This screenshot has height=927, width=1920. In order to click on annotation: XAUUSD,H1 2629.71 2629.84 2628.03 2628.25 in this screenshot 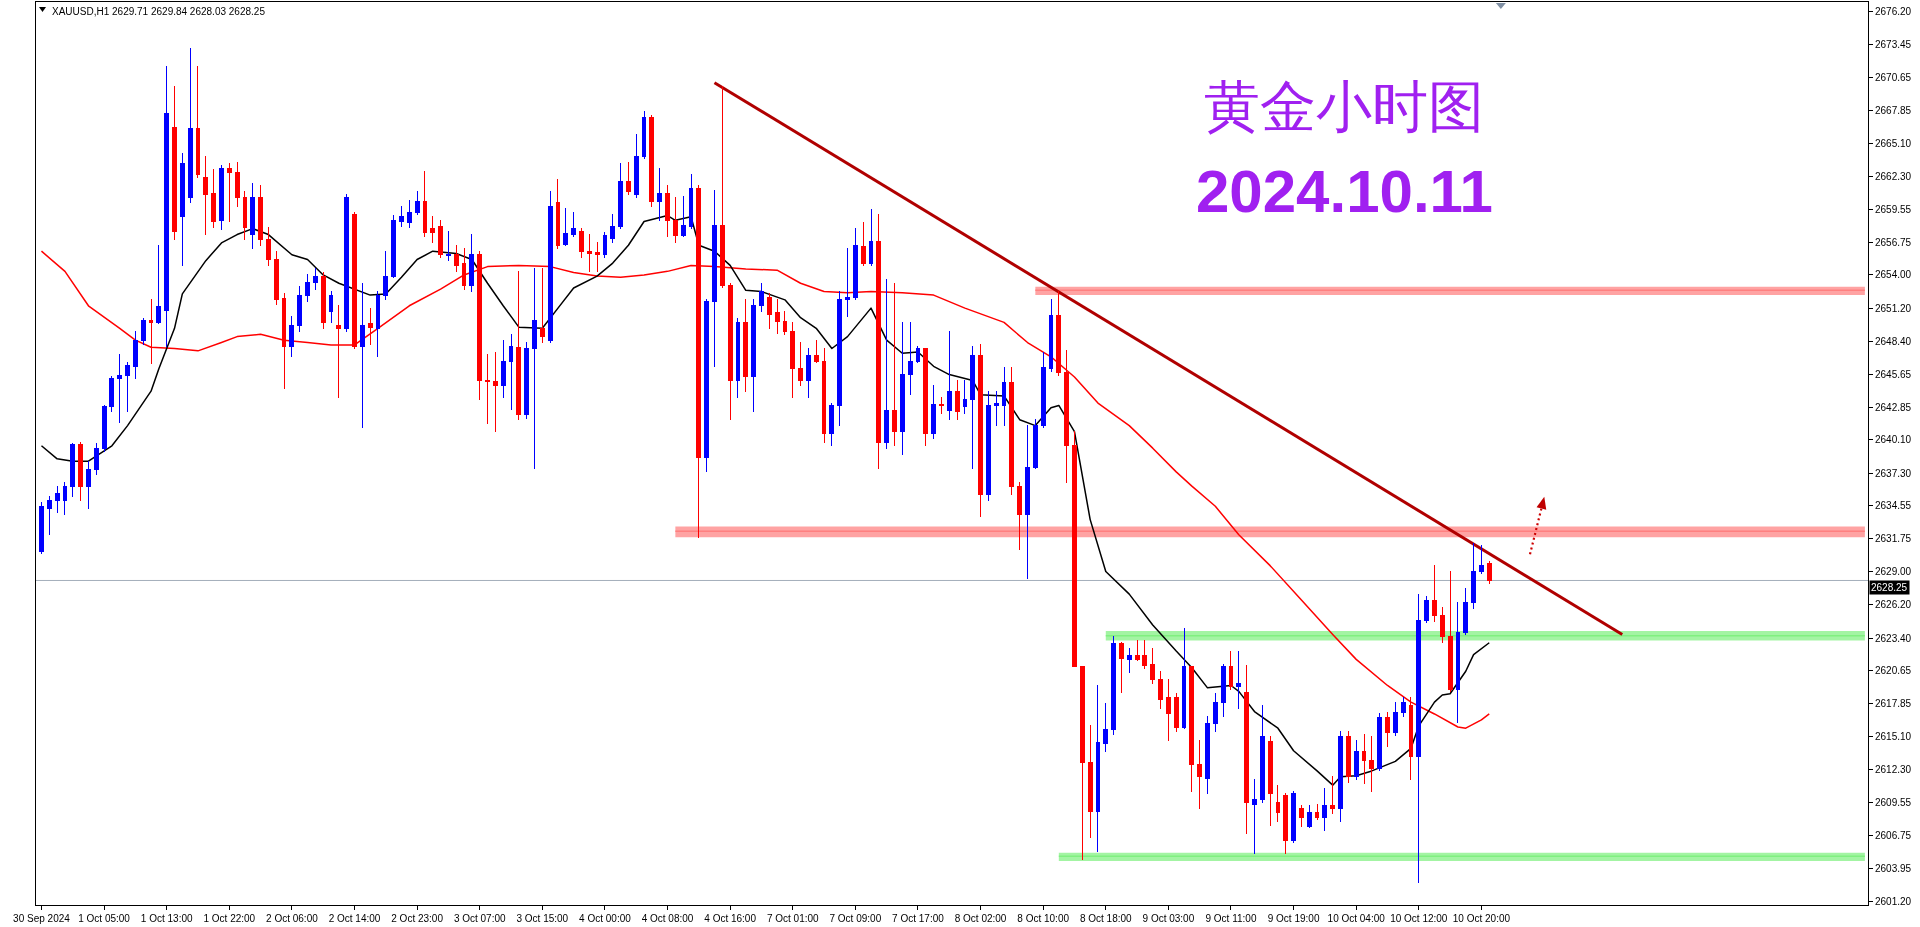, I will do `click(159, 11)`.